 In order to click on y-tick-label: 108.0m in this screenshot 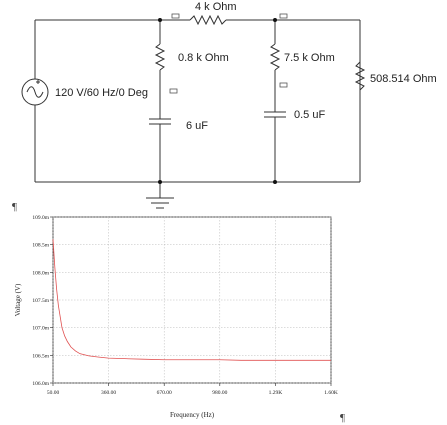, I will do `click(40, 273)`.